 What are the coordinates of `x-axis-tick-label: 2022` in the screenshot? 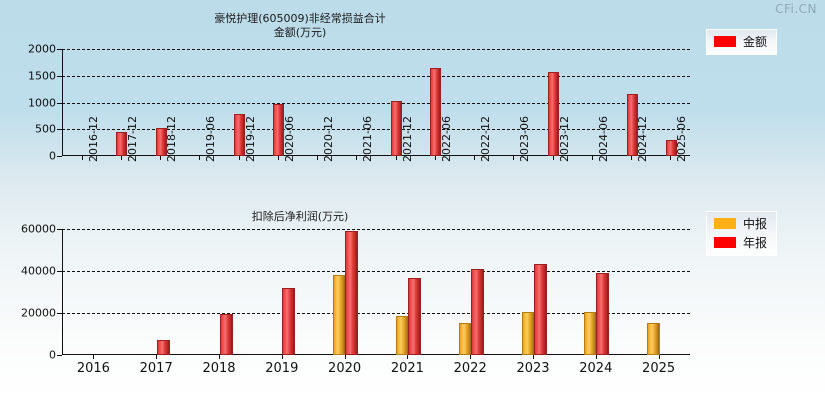 It's located at (470, 368).